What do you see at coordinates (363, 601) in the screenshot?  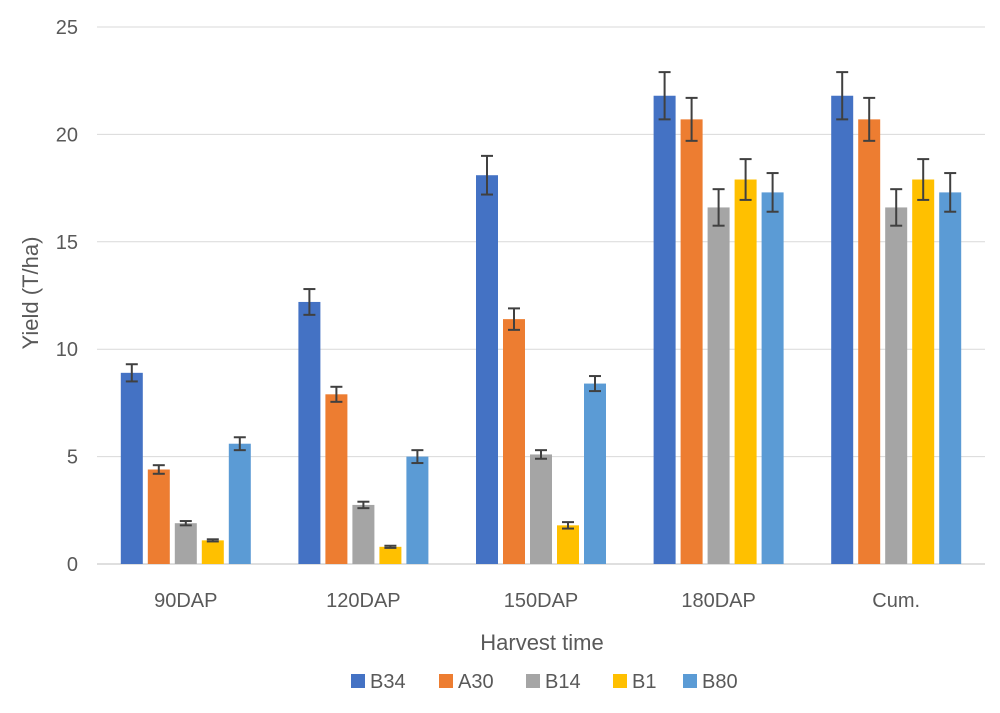 I see `x-tick-label: 120DAP` at bounding box center [363, 601].